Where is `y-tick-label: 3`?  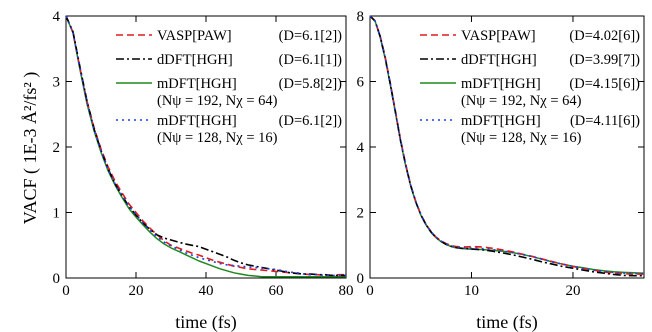
y-tick-label: 3 is located at coordinates (57, 83).